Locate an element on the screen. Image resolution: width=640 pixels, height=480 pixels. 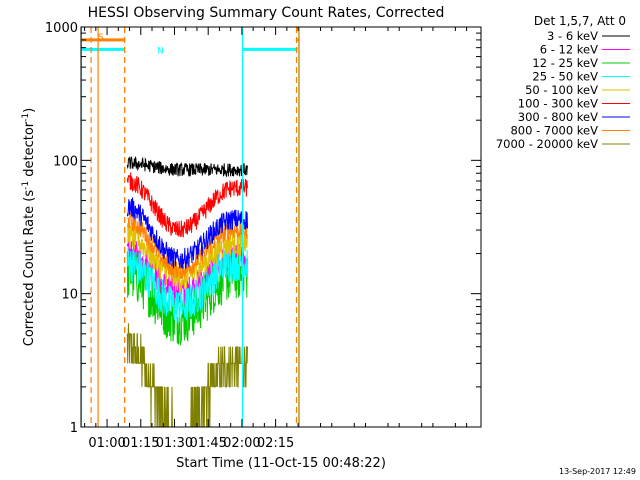
y-axis-label-sup1: -1 is located at coordinates (26, 185).